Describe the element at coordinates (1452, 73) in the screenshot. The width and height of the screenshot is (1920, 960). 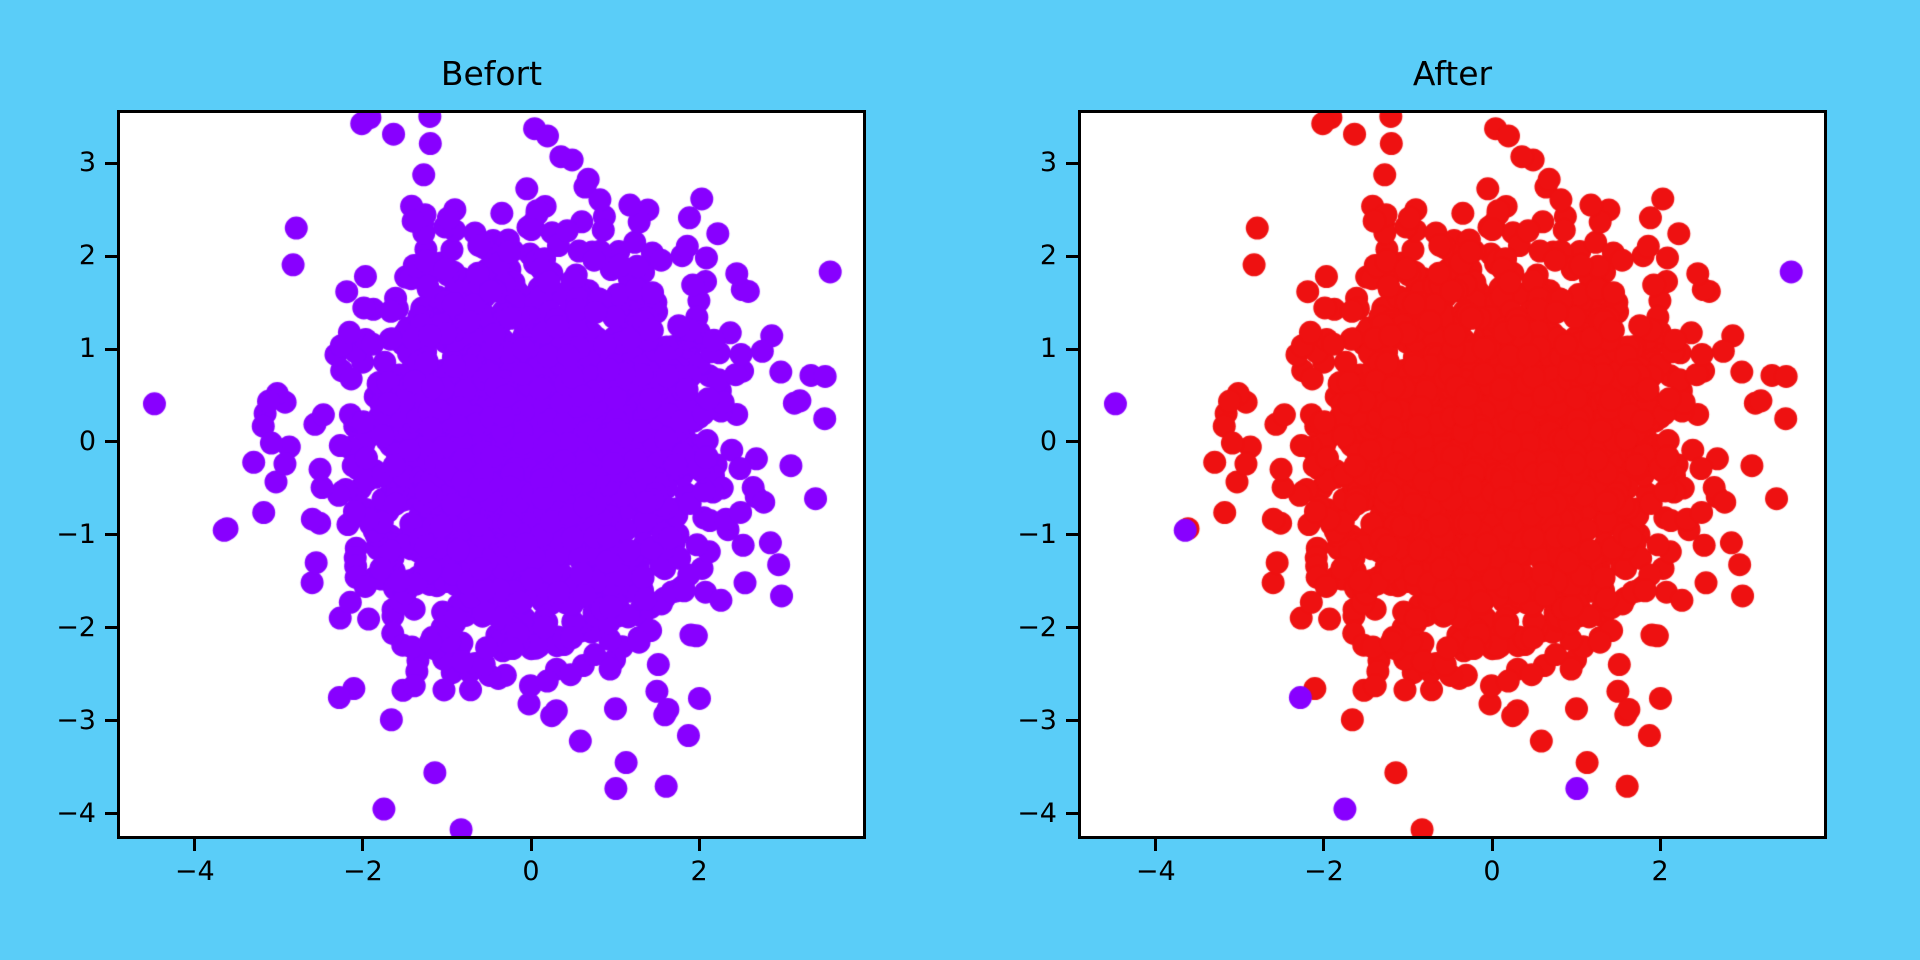
I see `plot-title-after: After` at that location.